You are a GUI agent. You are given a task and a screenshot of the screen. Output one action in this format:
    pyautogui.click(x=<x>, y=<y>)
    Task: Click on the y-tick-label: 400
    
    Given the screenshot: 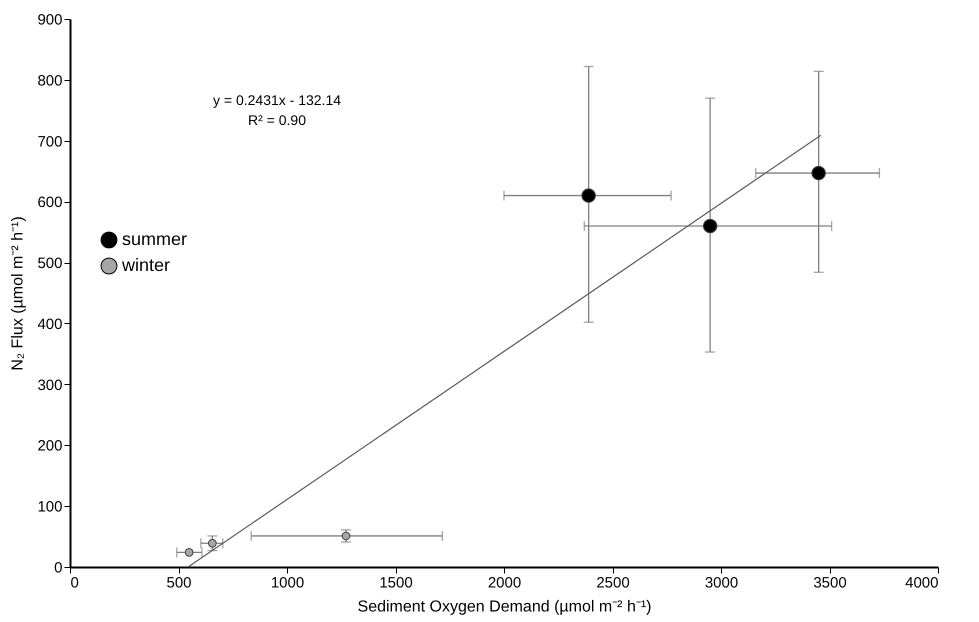 What is the action you would take?
    pyautogui.click(x=49, y=324)
    